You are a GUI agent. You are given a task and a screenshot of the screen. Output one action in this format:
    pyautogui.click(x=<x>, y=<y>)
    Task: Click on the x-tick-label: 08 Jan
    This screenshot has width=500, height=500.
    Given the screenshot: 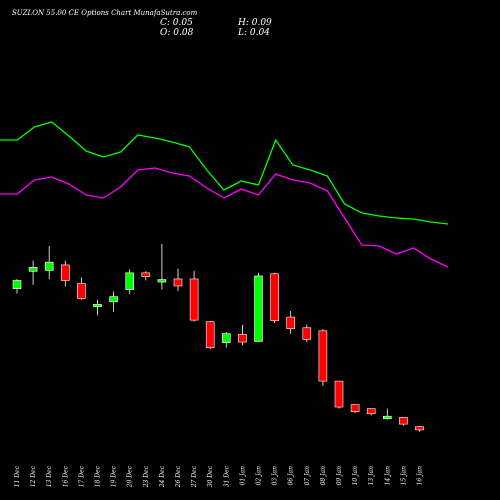 What is the action you would take?
    pyautogui.click(x=323, y=476)
    